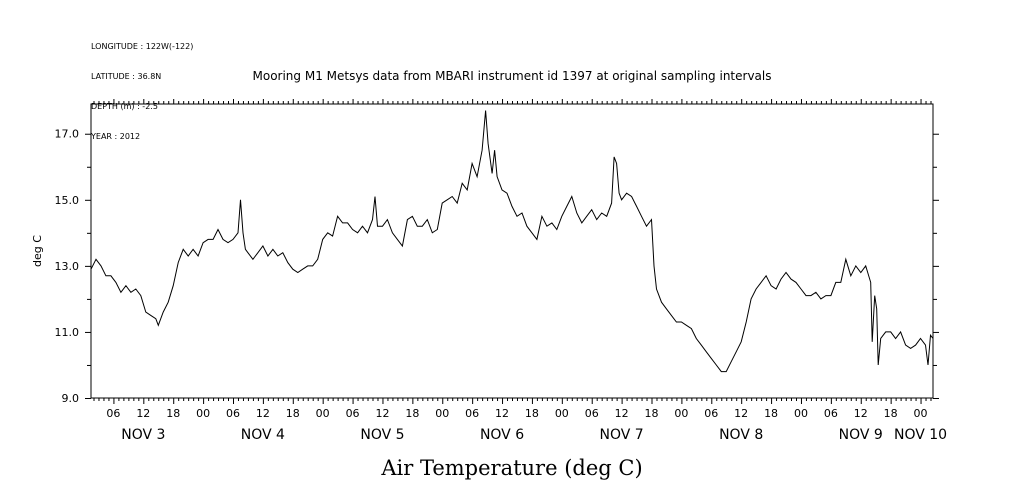 The image size is (1009, 504). What do you see at coordinates (622, 435) in the screenshot?
I see `x-date-label: NOV 7` at bounding box center [622, 435].